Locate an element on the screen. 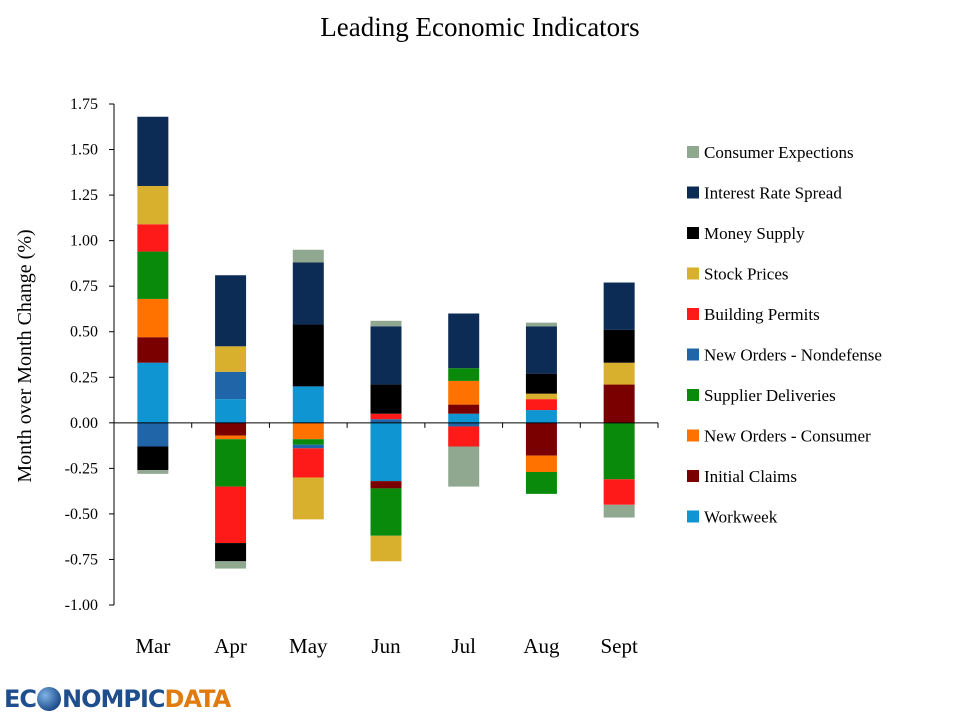  legend-label: Consumer Expections is located at coordinates (779, 152).